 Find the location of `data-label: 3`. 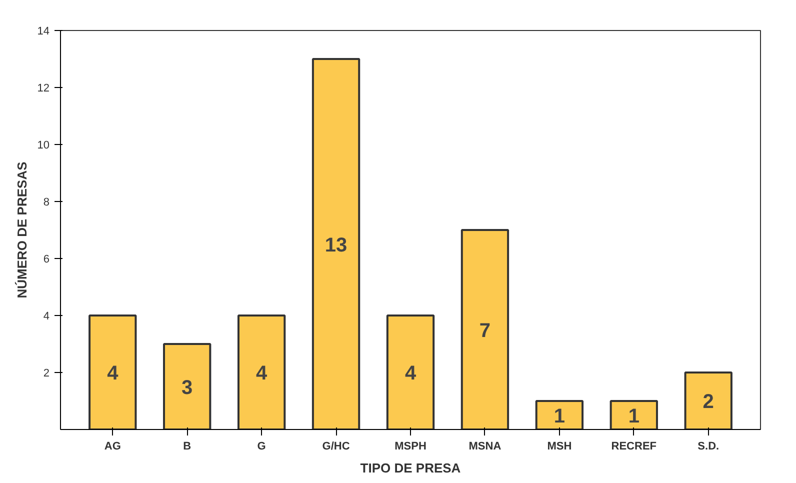

data-label: 3 is located at coordinates (187, 387).